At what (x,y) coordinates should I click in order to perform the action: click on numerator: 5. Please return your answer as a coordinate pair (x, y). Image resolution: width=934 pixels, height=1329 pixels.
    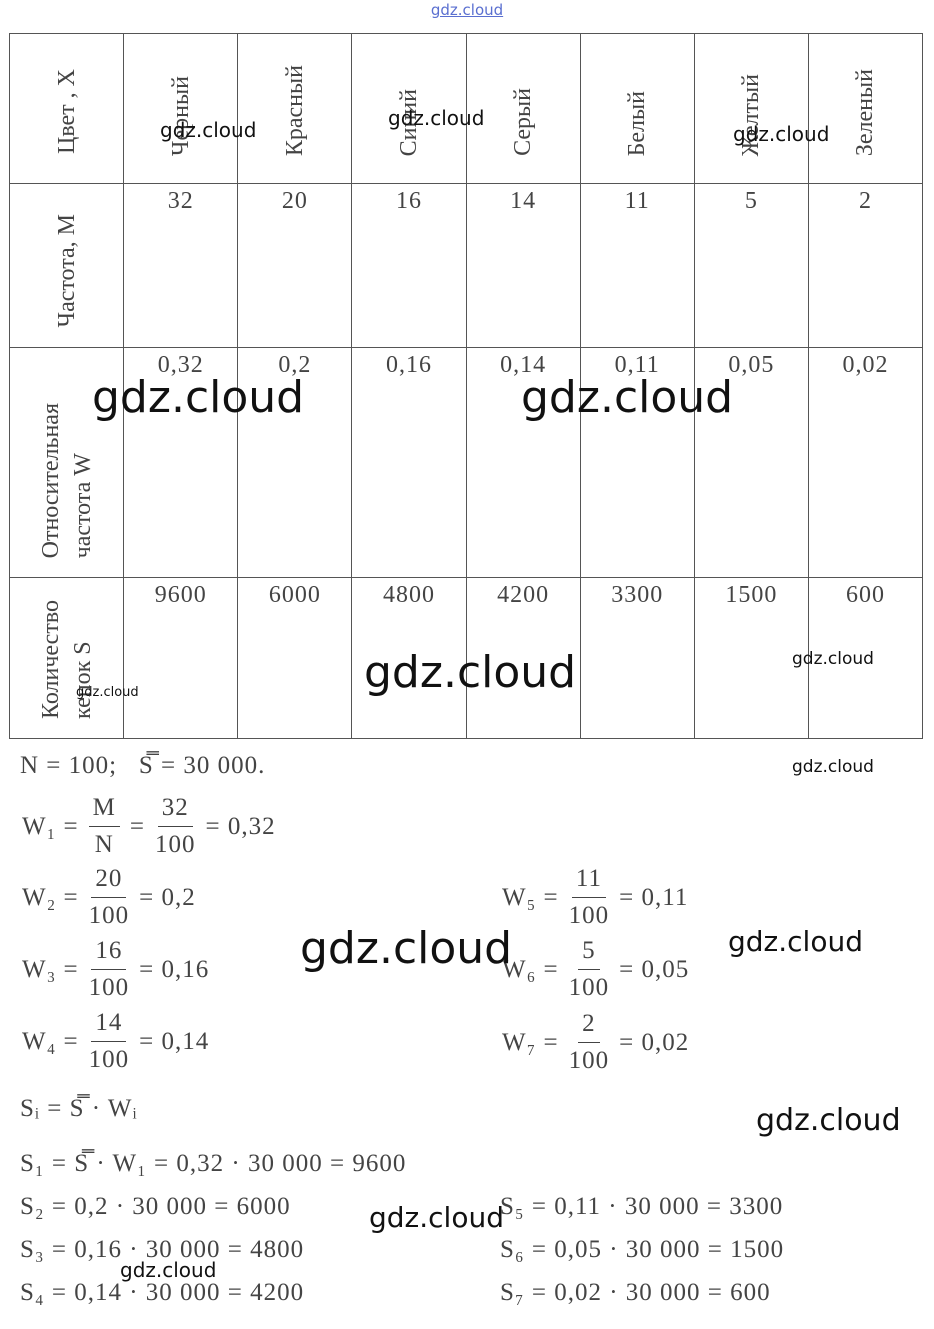
    Looking at the image, I should click on (589, 951).